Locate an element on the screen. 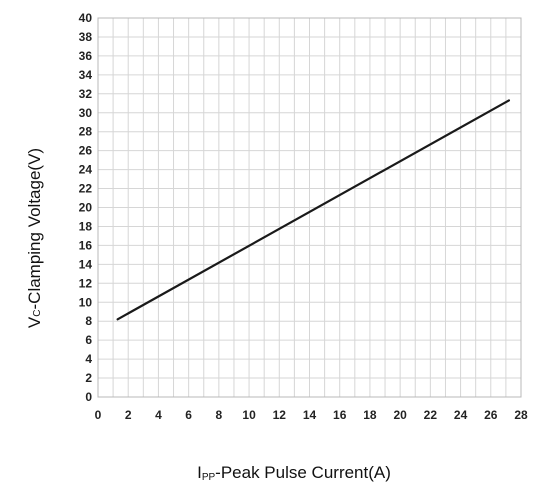 The image size is (540, 486). y-tick-label: 20 is located at coordinates (86, 208).